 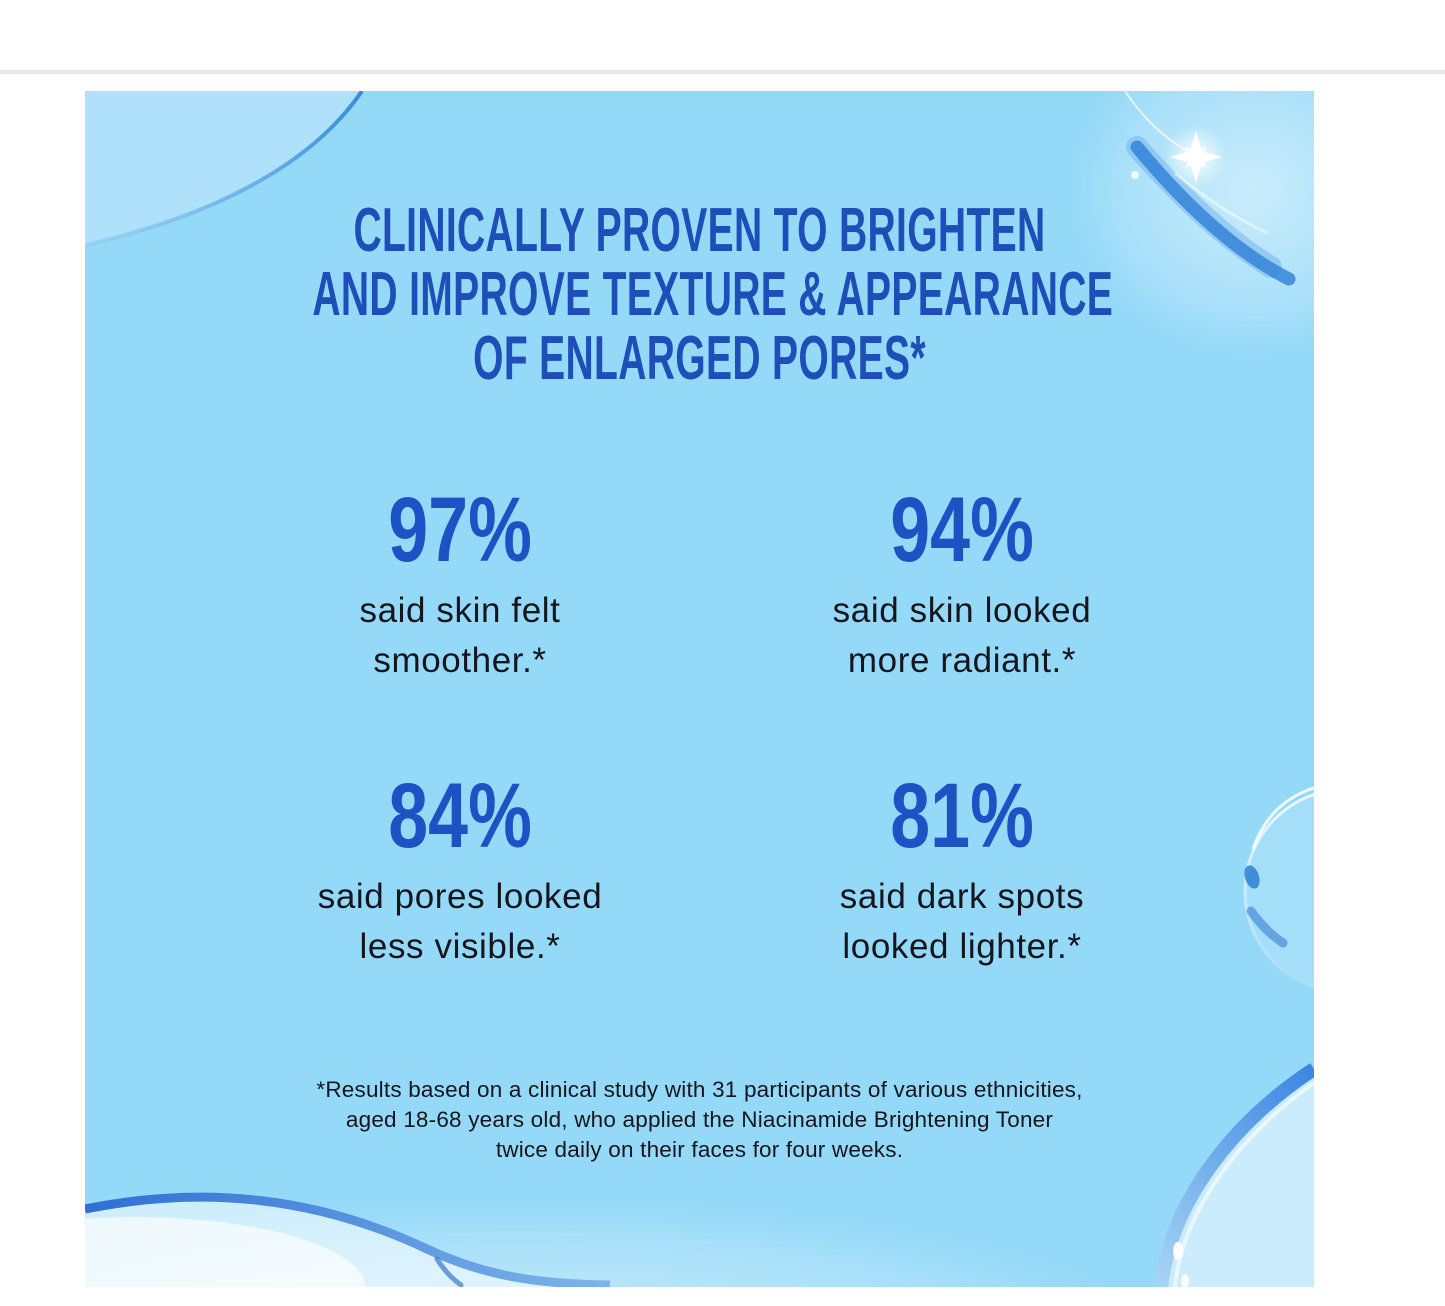 I want to click on stat-value: 81%, so click(x=962, y=816).